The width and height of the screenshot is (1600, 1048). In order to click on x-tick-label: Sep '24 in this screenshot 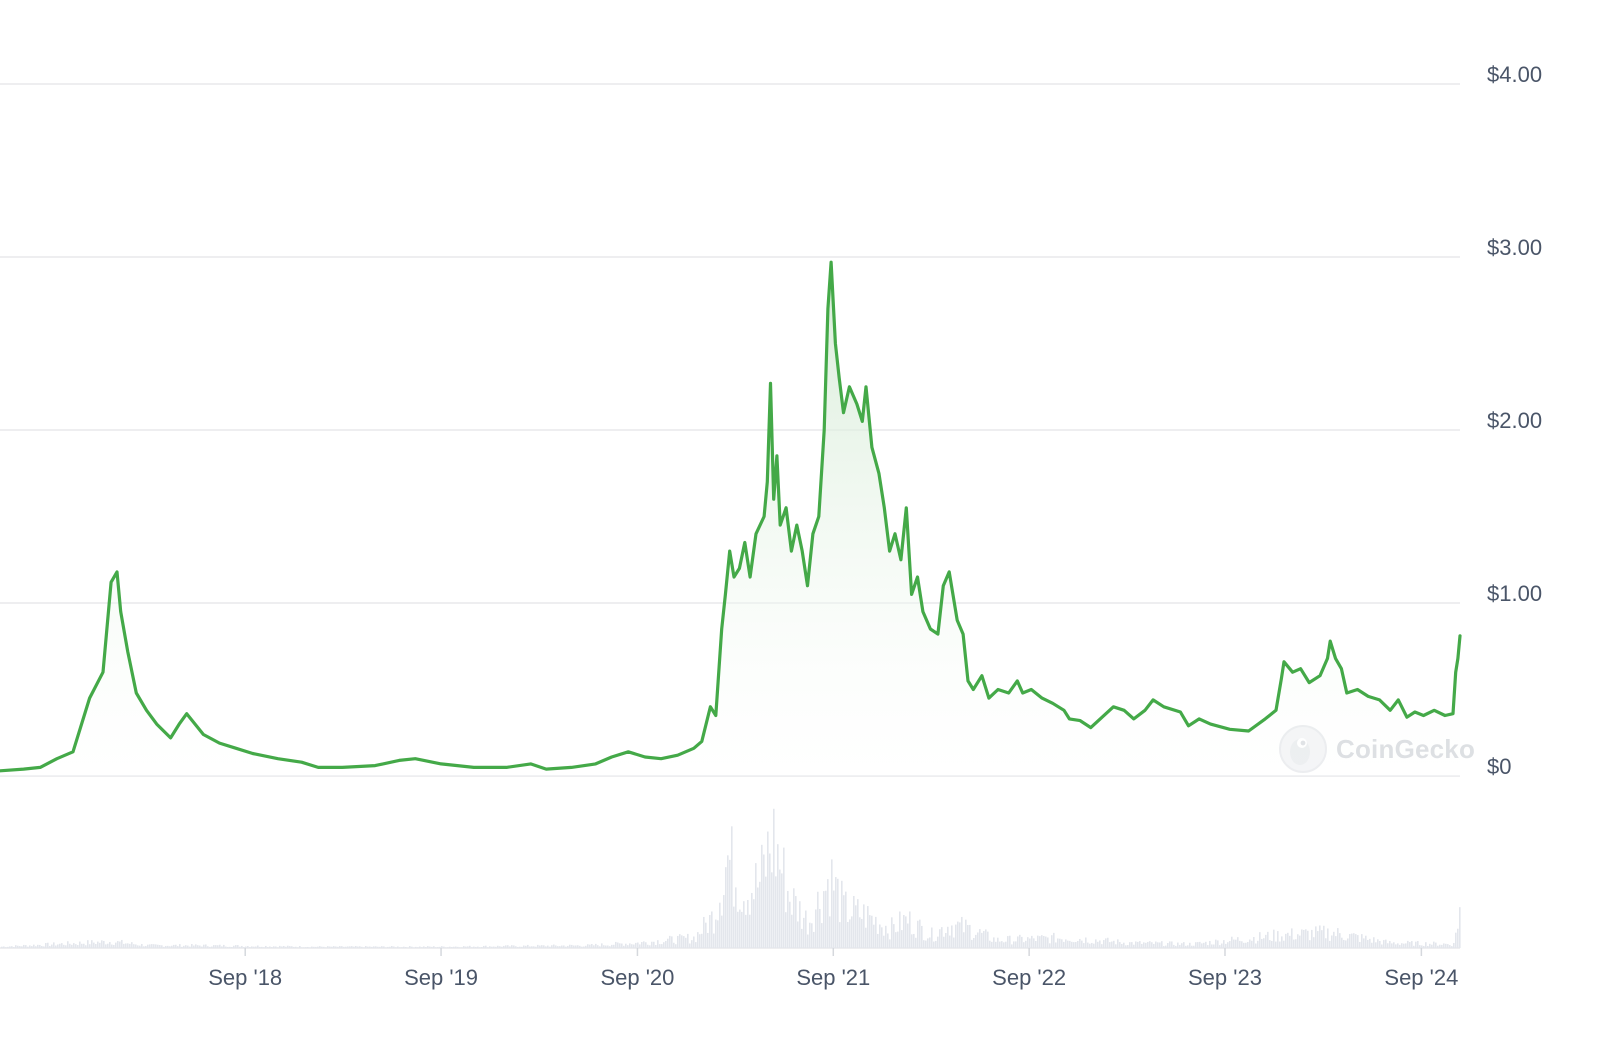, I will do `click(1421, 977)`.